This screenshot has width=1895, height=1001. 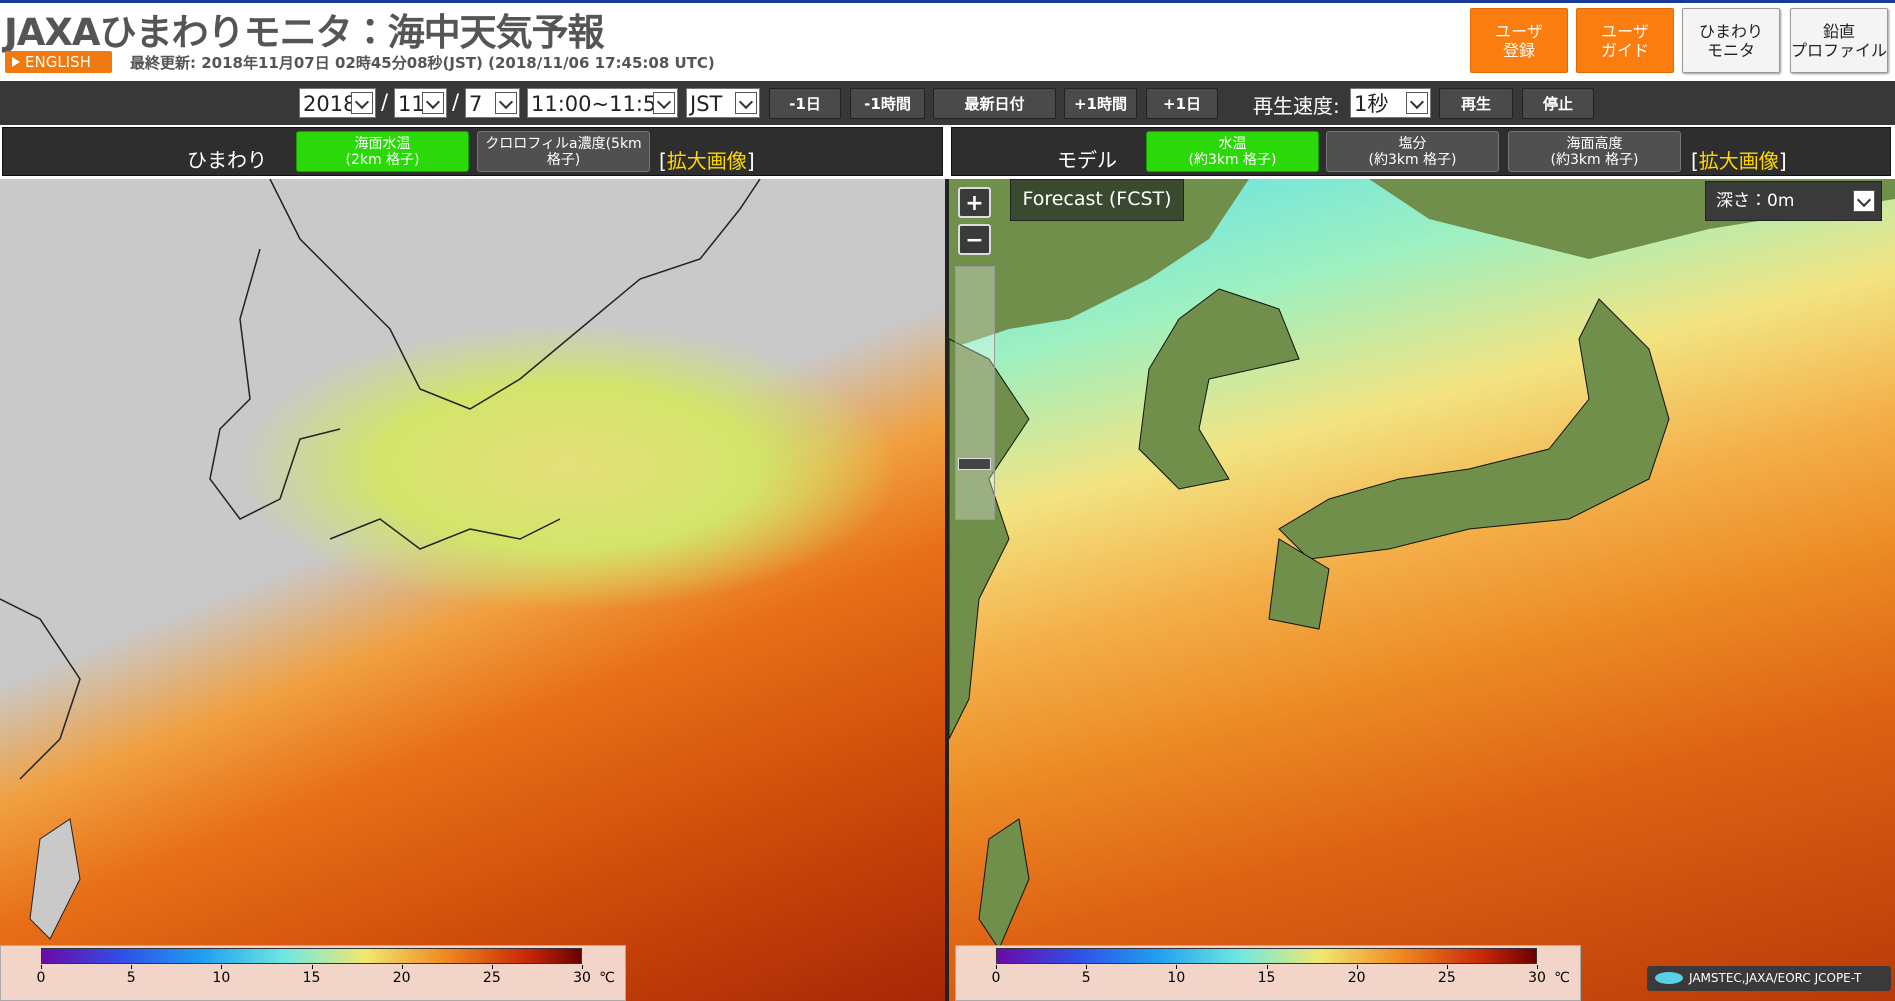 I want to click on button-line: プロファイル, so click(x=1839, y=50).